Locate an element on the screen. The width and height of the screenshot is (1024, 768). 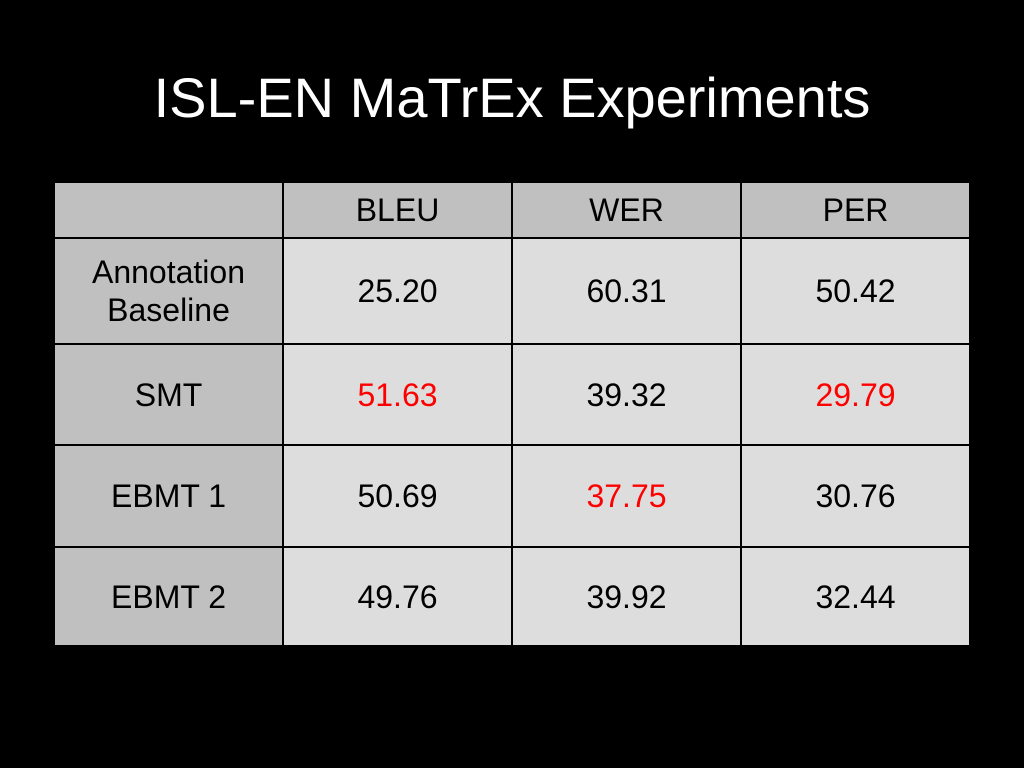
header-row: BLEU WER PER is located at coordinates (512, 210).